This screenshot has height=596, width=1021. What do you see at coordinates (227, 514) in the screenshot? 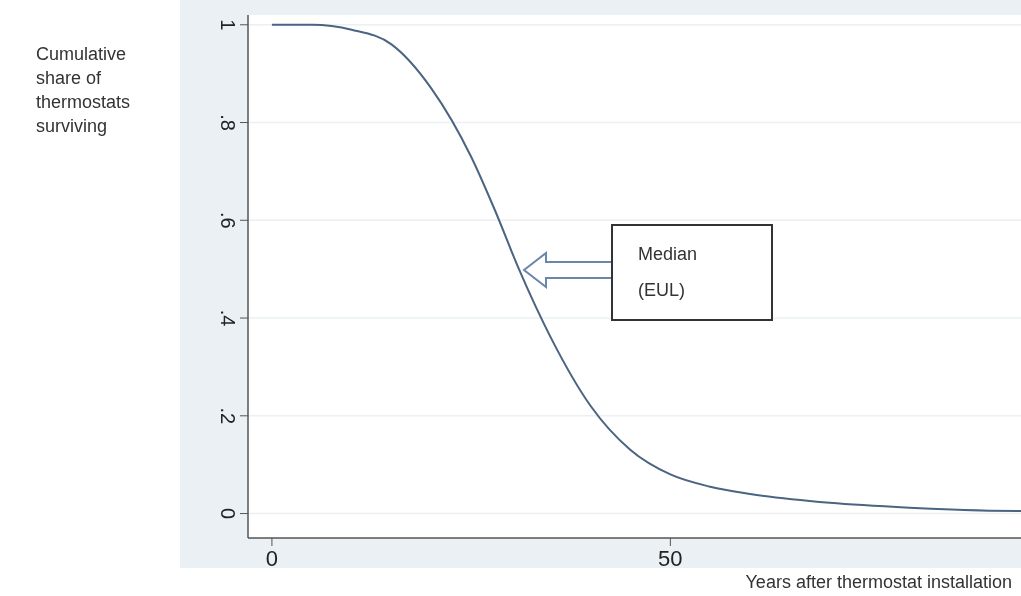
I see `y-tick-label: 0` at bounding box center [227, 514].